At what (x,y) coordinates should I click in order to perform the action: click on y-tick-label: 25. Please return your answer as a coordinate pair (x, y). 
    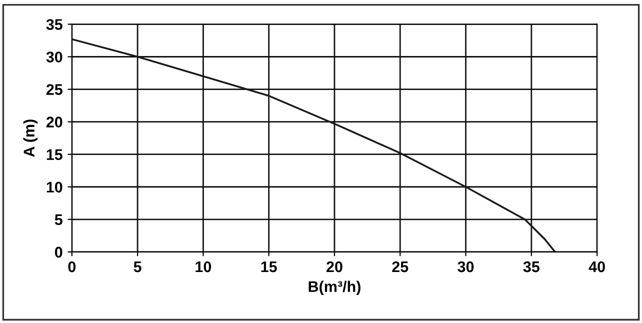
    Looking at the image, I should click on (54, 89).